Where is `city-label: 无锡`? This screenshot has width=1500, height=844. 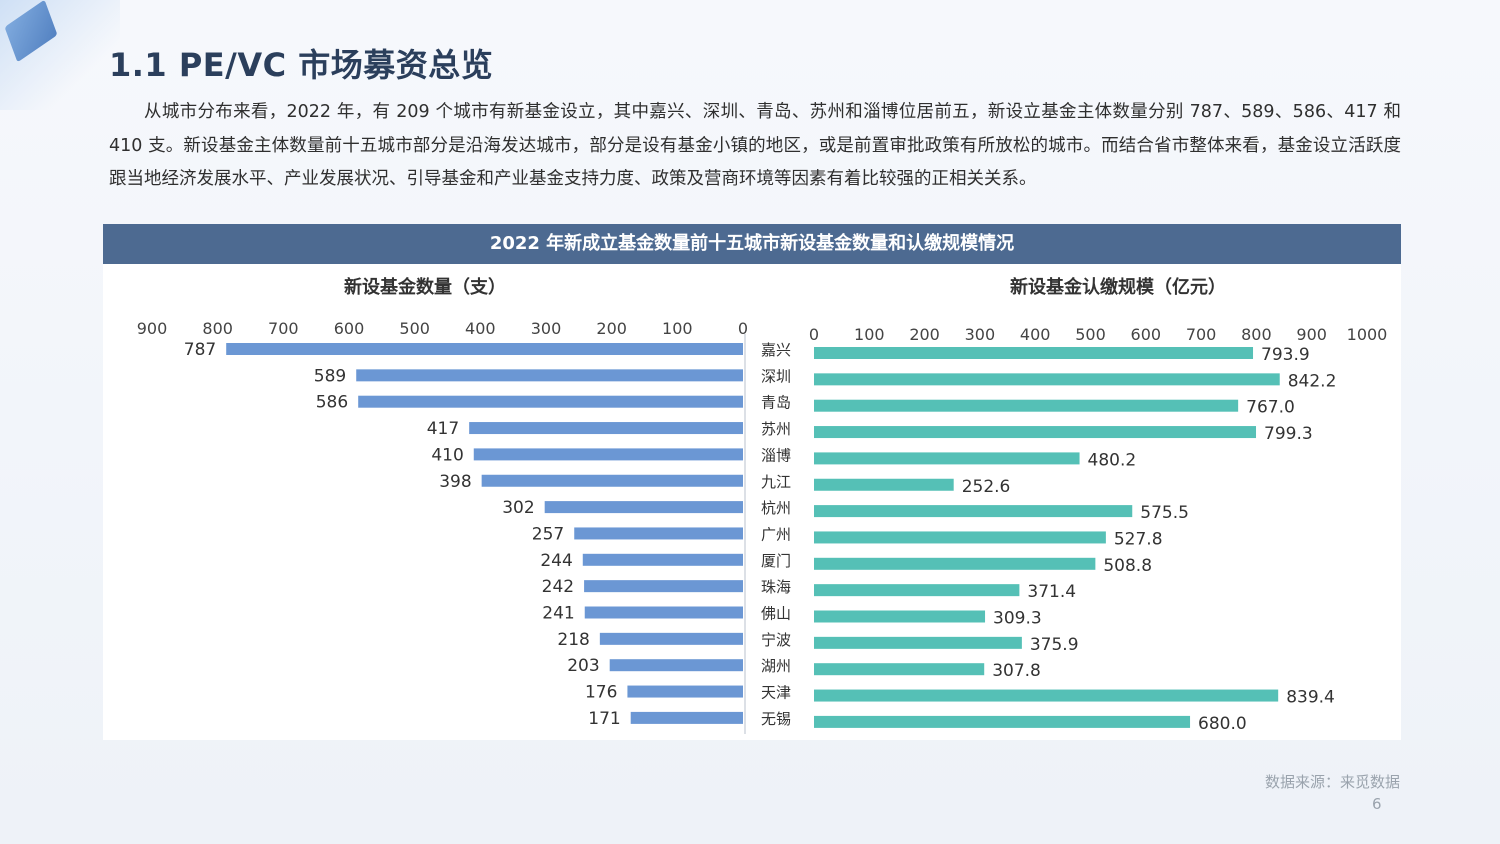 city-label: 无锡 is located at coordinates (776, 719).